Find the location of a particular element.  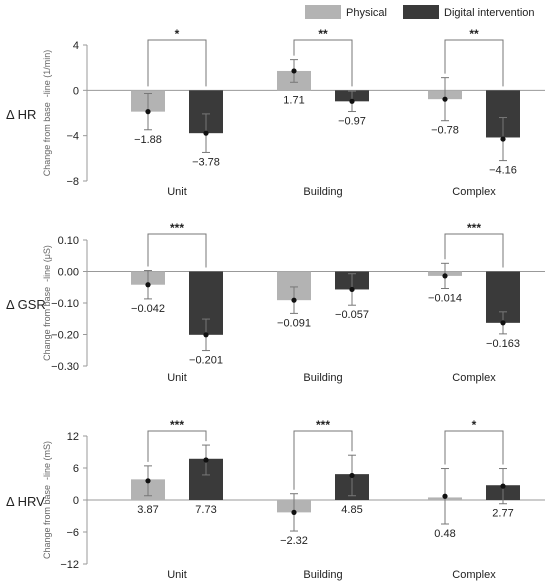

y-axis-title: Change from base -line (mS) is located at coordinates (47, 500).